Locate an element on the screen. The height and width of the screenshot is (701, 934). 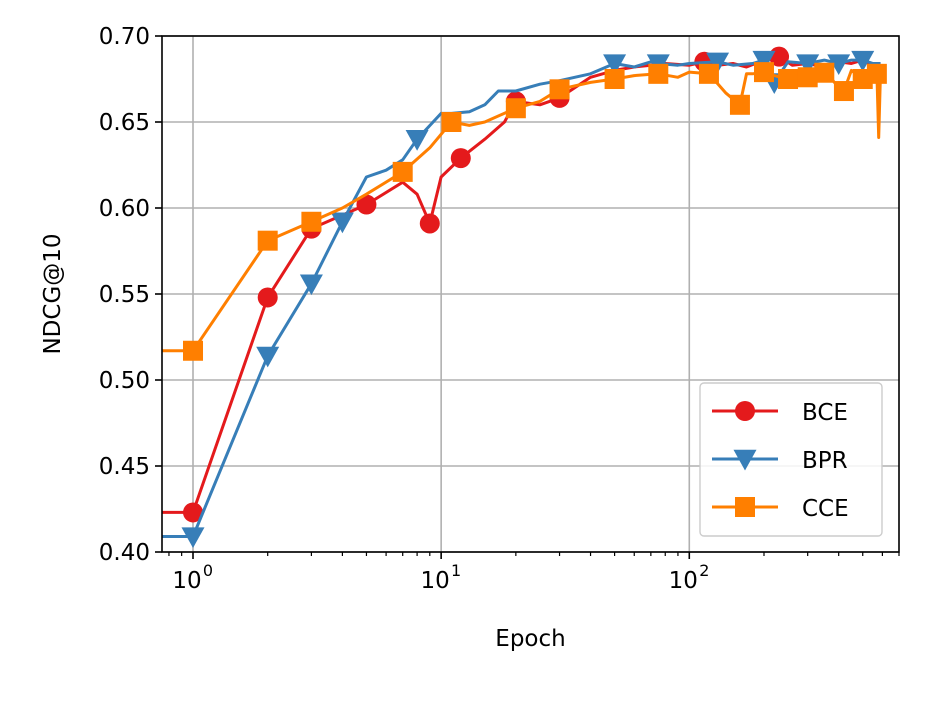
legend-label: BCE is located at coordinates (825, 413).